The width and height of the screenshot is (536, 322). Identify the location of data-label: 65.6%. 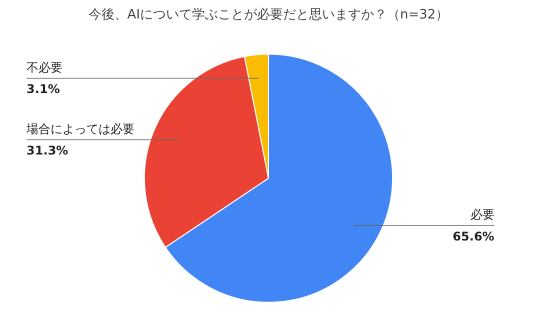
(473, 236).